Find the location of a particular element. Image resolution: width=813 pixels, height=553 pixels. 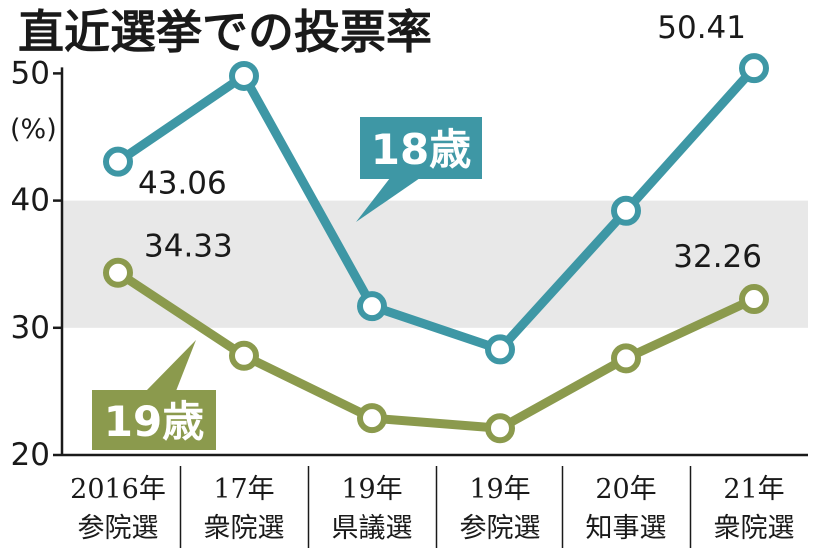

y-tick-label: 20 is located at coordinates (30, 455).